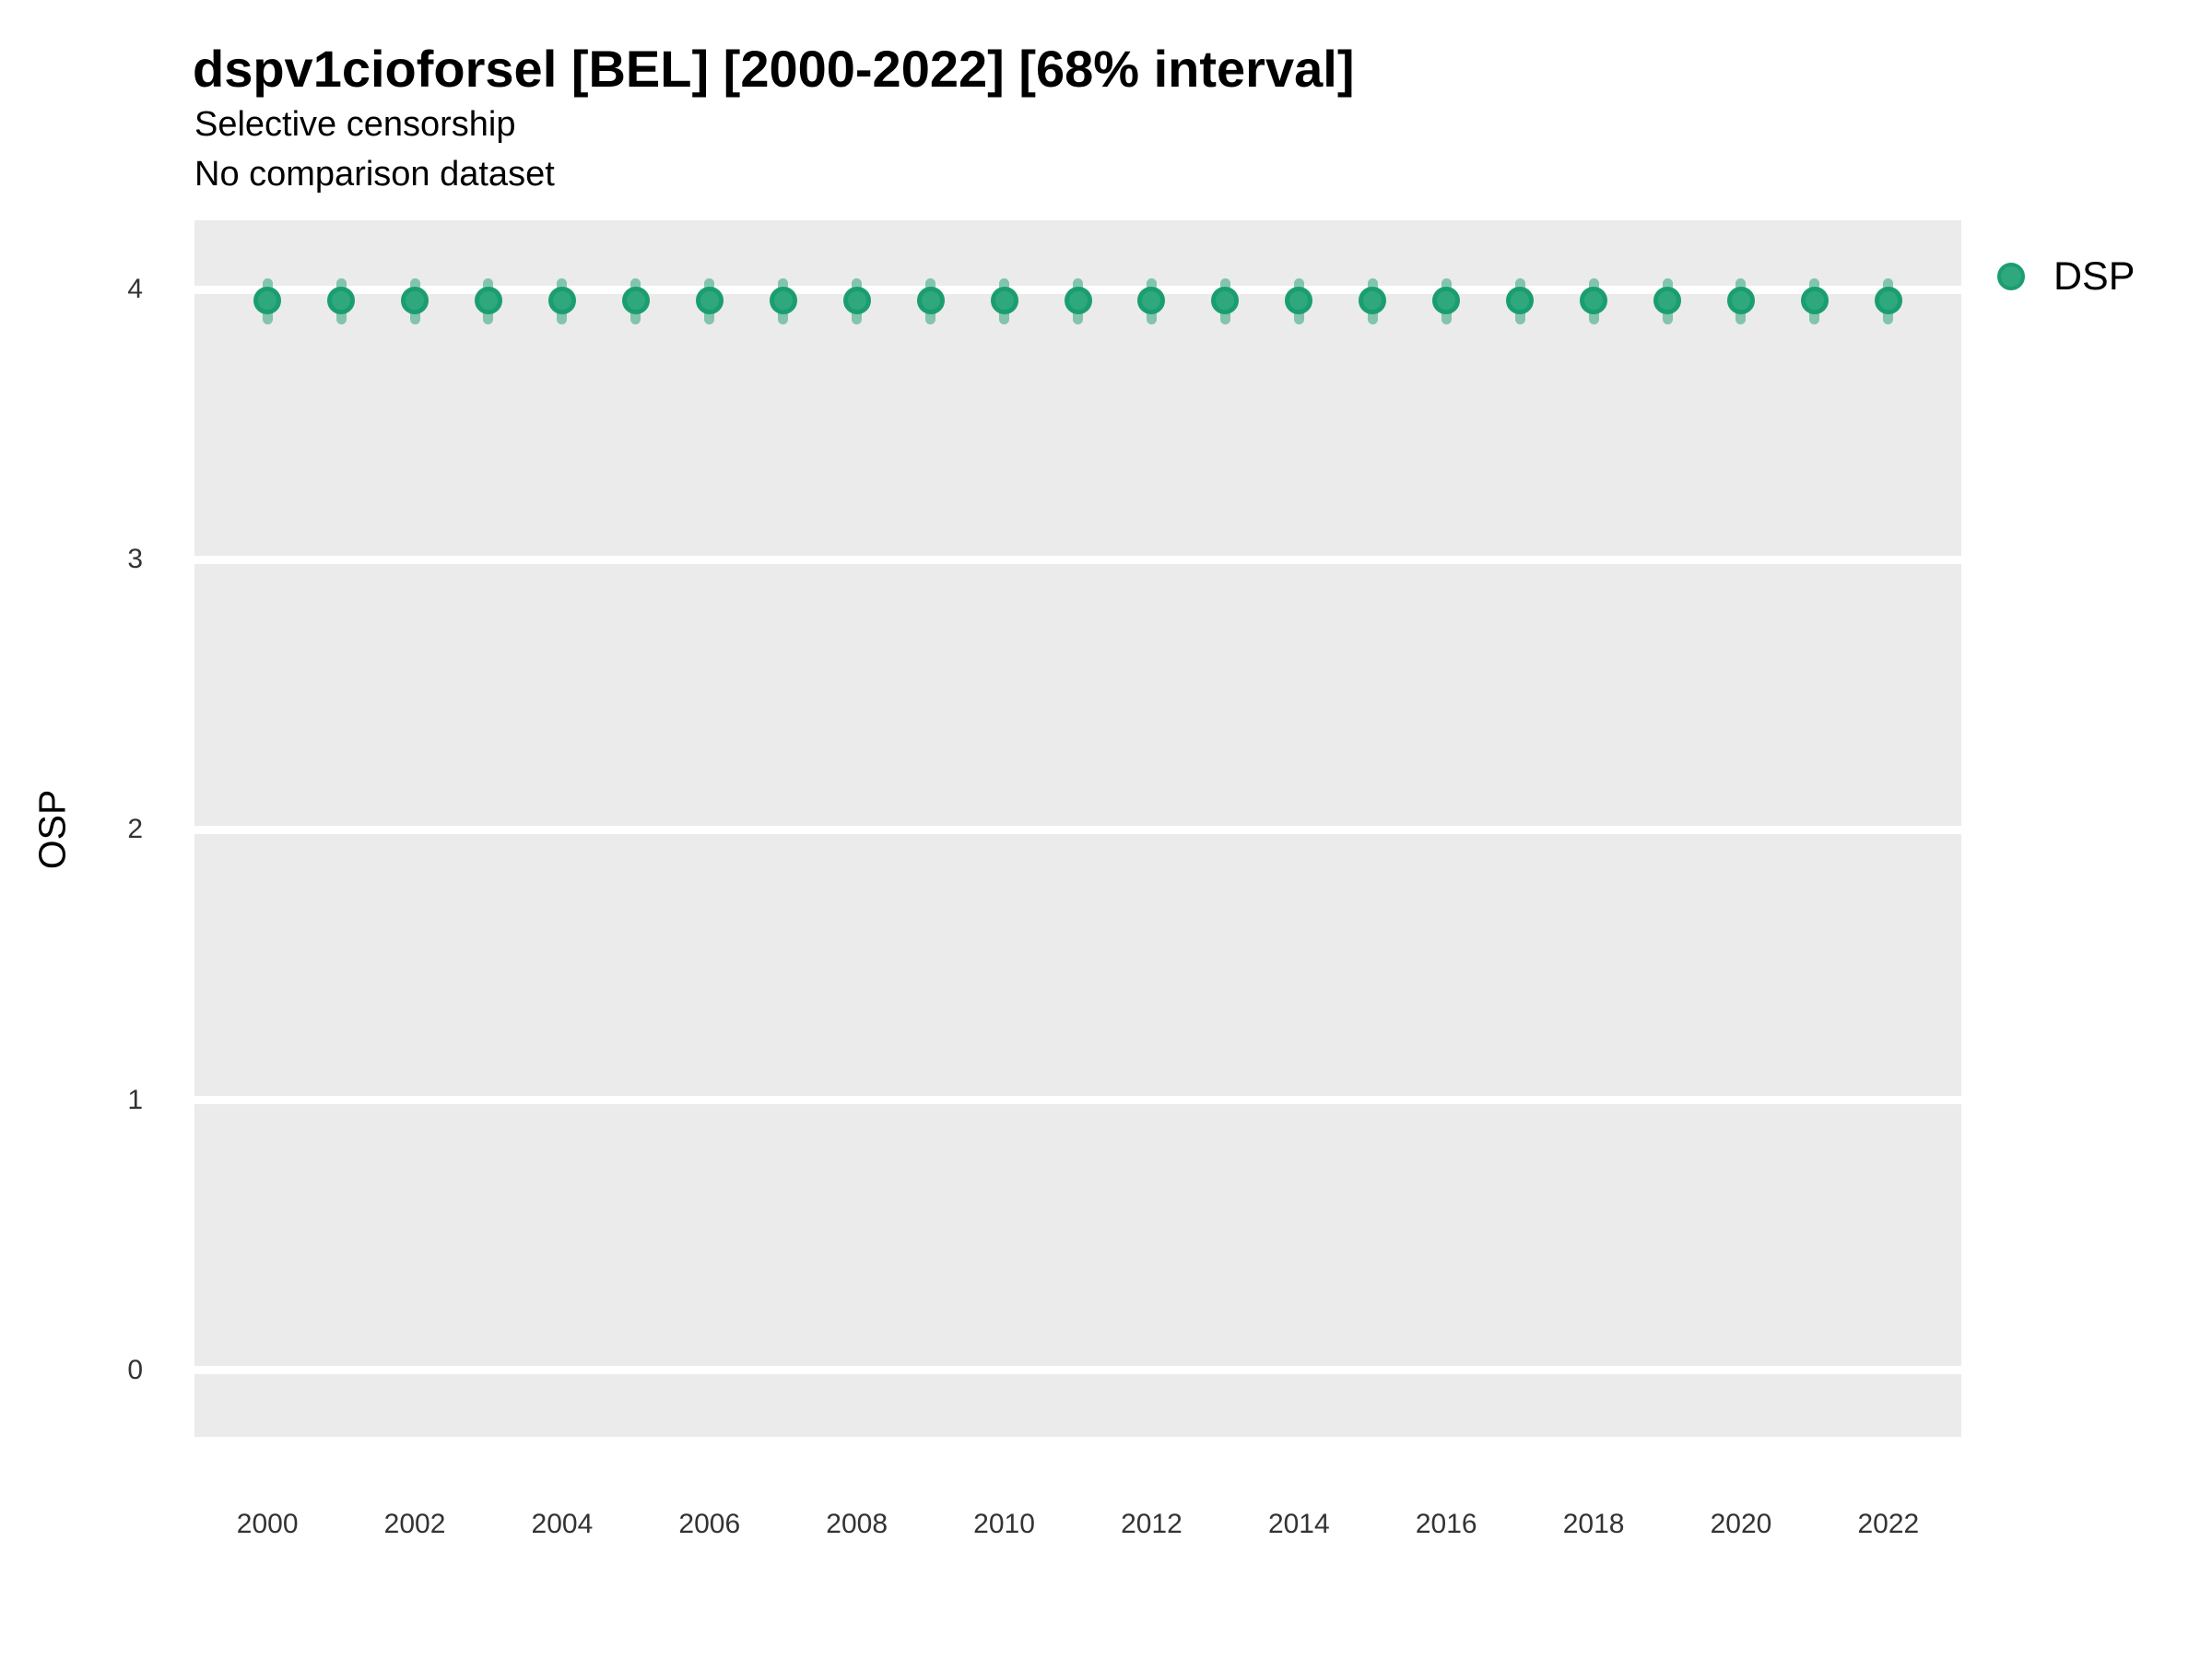 The height and width of the screenshot is (1659, 2212). What do you see at coordinates (135, 289) in the screenshot?
I see `y-tick-label: 4` at bounding box center [135, 289].